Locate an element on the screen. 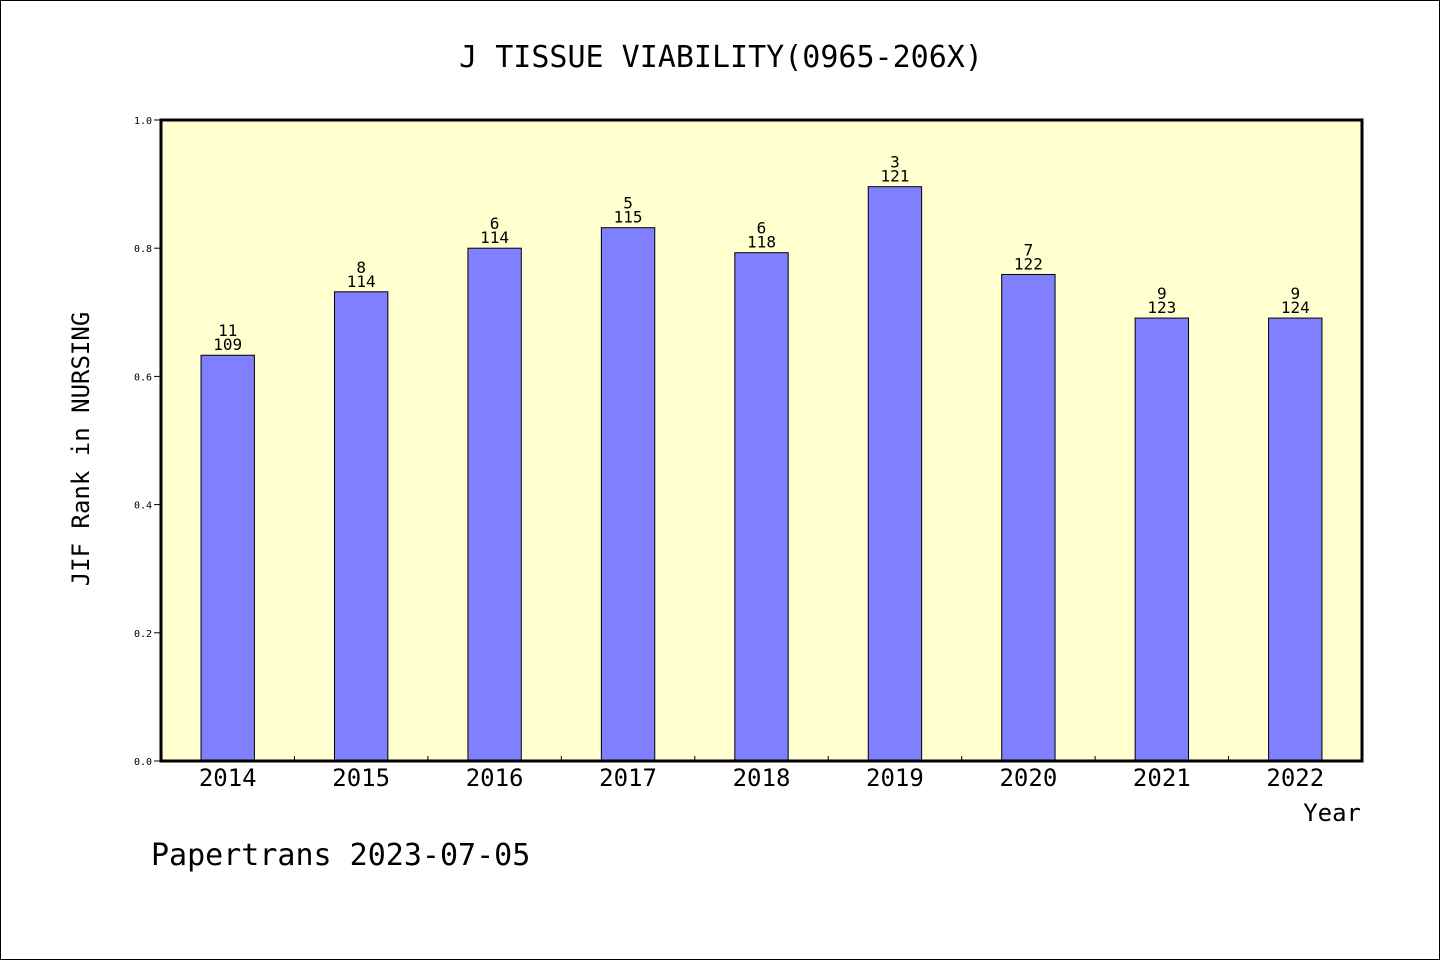  x-tick-label: 2019 is located at coordinates (895, 778).